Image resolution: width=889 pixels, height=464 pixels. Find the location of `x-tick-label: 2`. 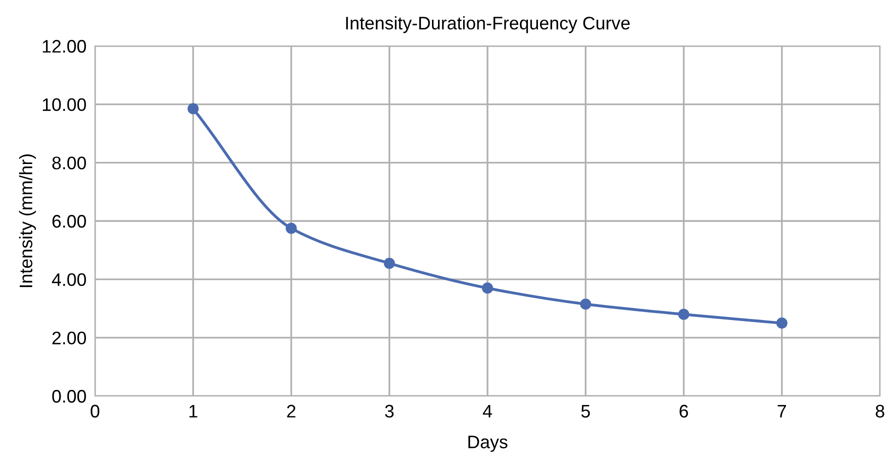

x-tick-label: 2 is located at coordinates (291, 411).